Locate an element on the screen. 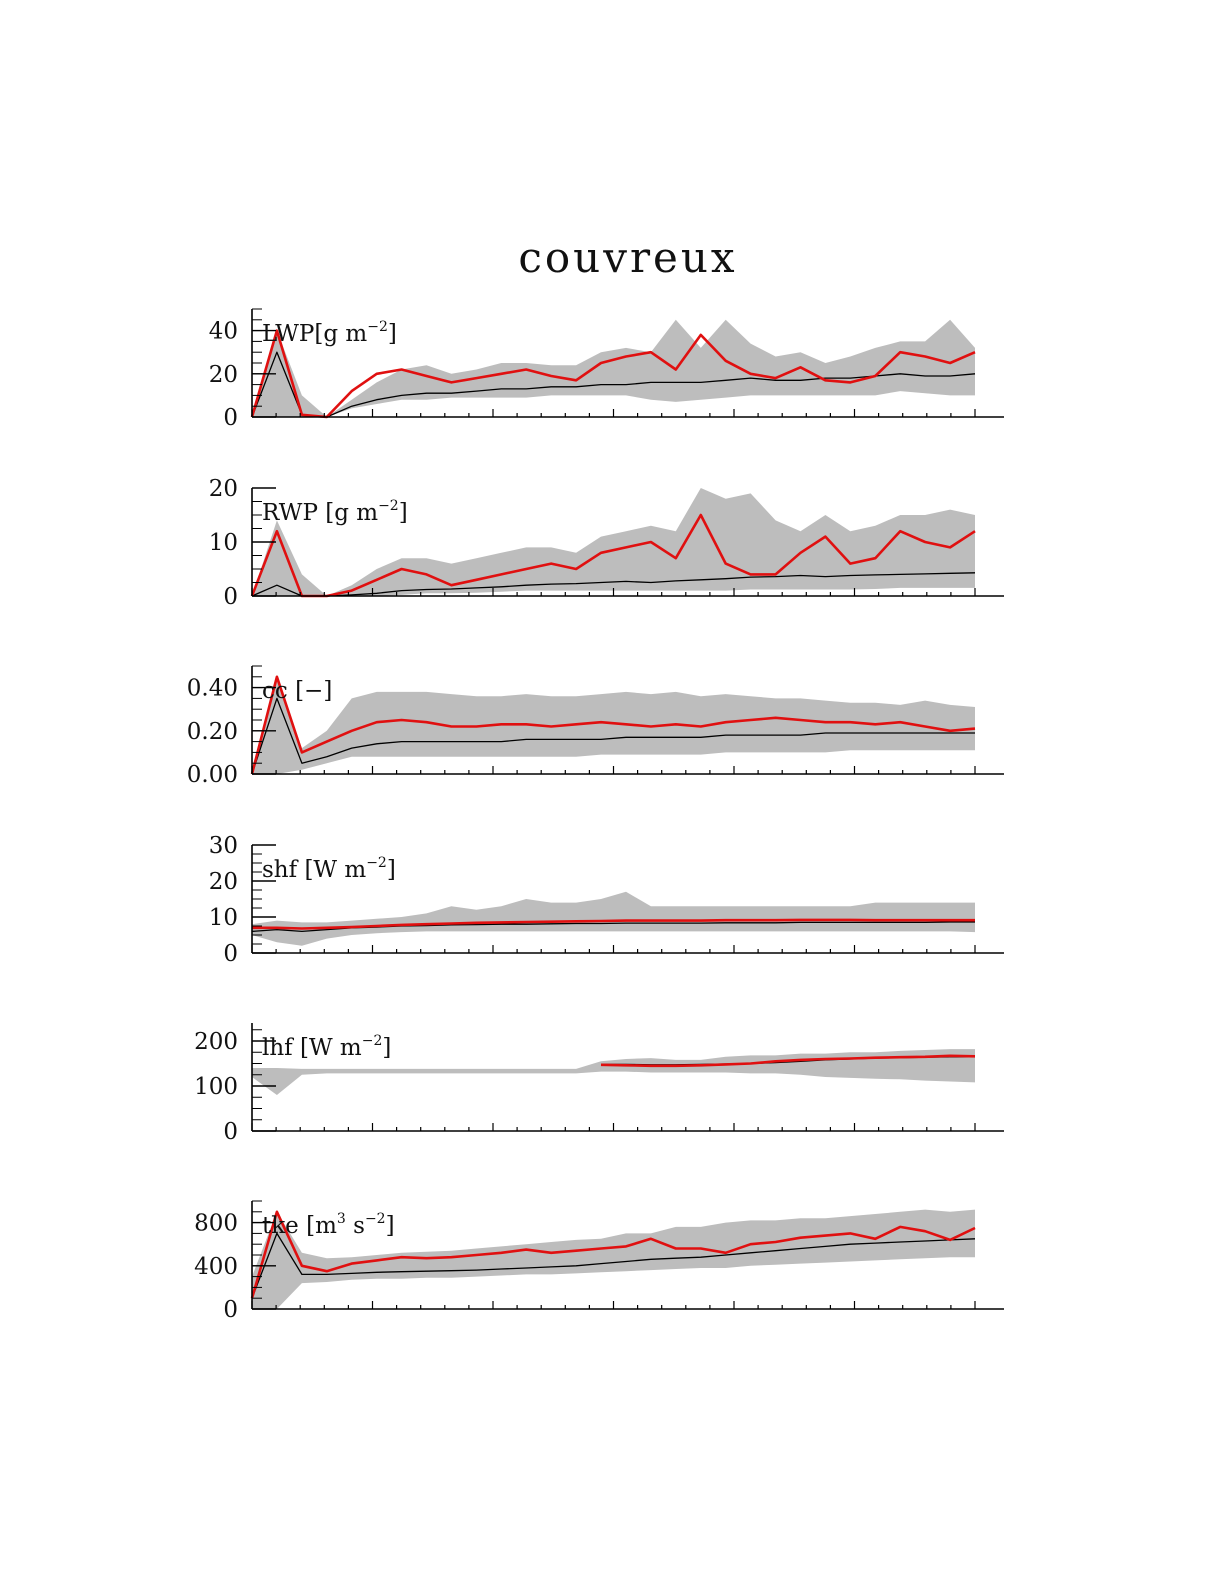 The image size is (1224, 1584). panel-3: 0.00 0.20 0.40 cc [−] is located at coordinates (595, 726).